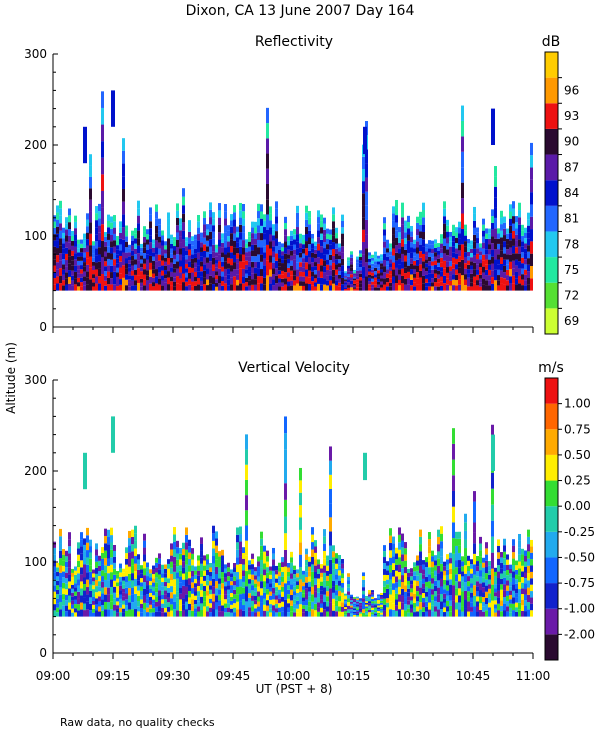  Describe the element at coordinates (551, 493) in the screenshot. I see `colorbar-segment` at that location.